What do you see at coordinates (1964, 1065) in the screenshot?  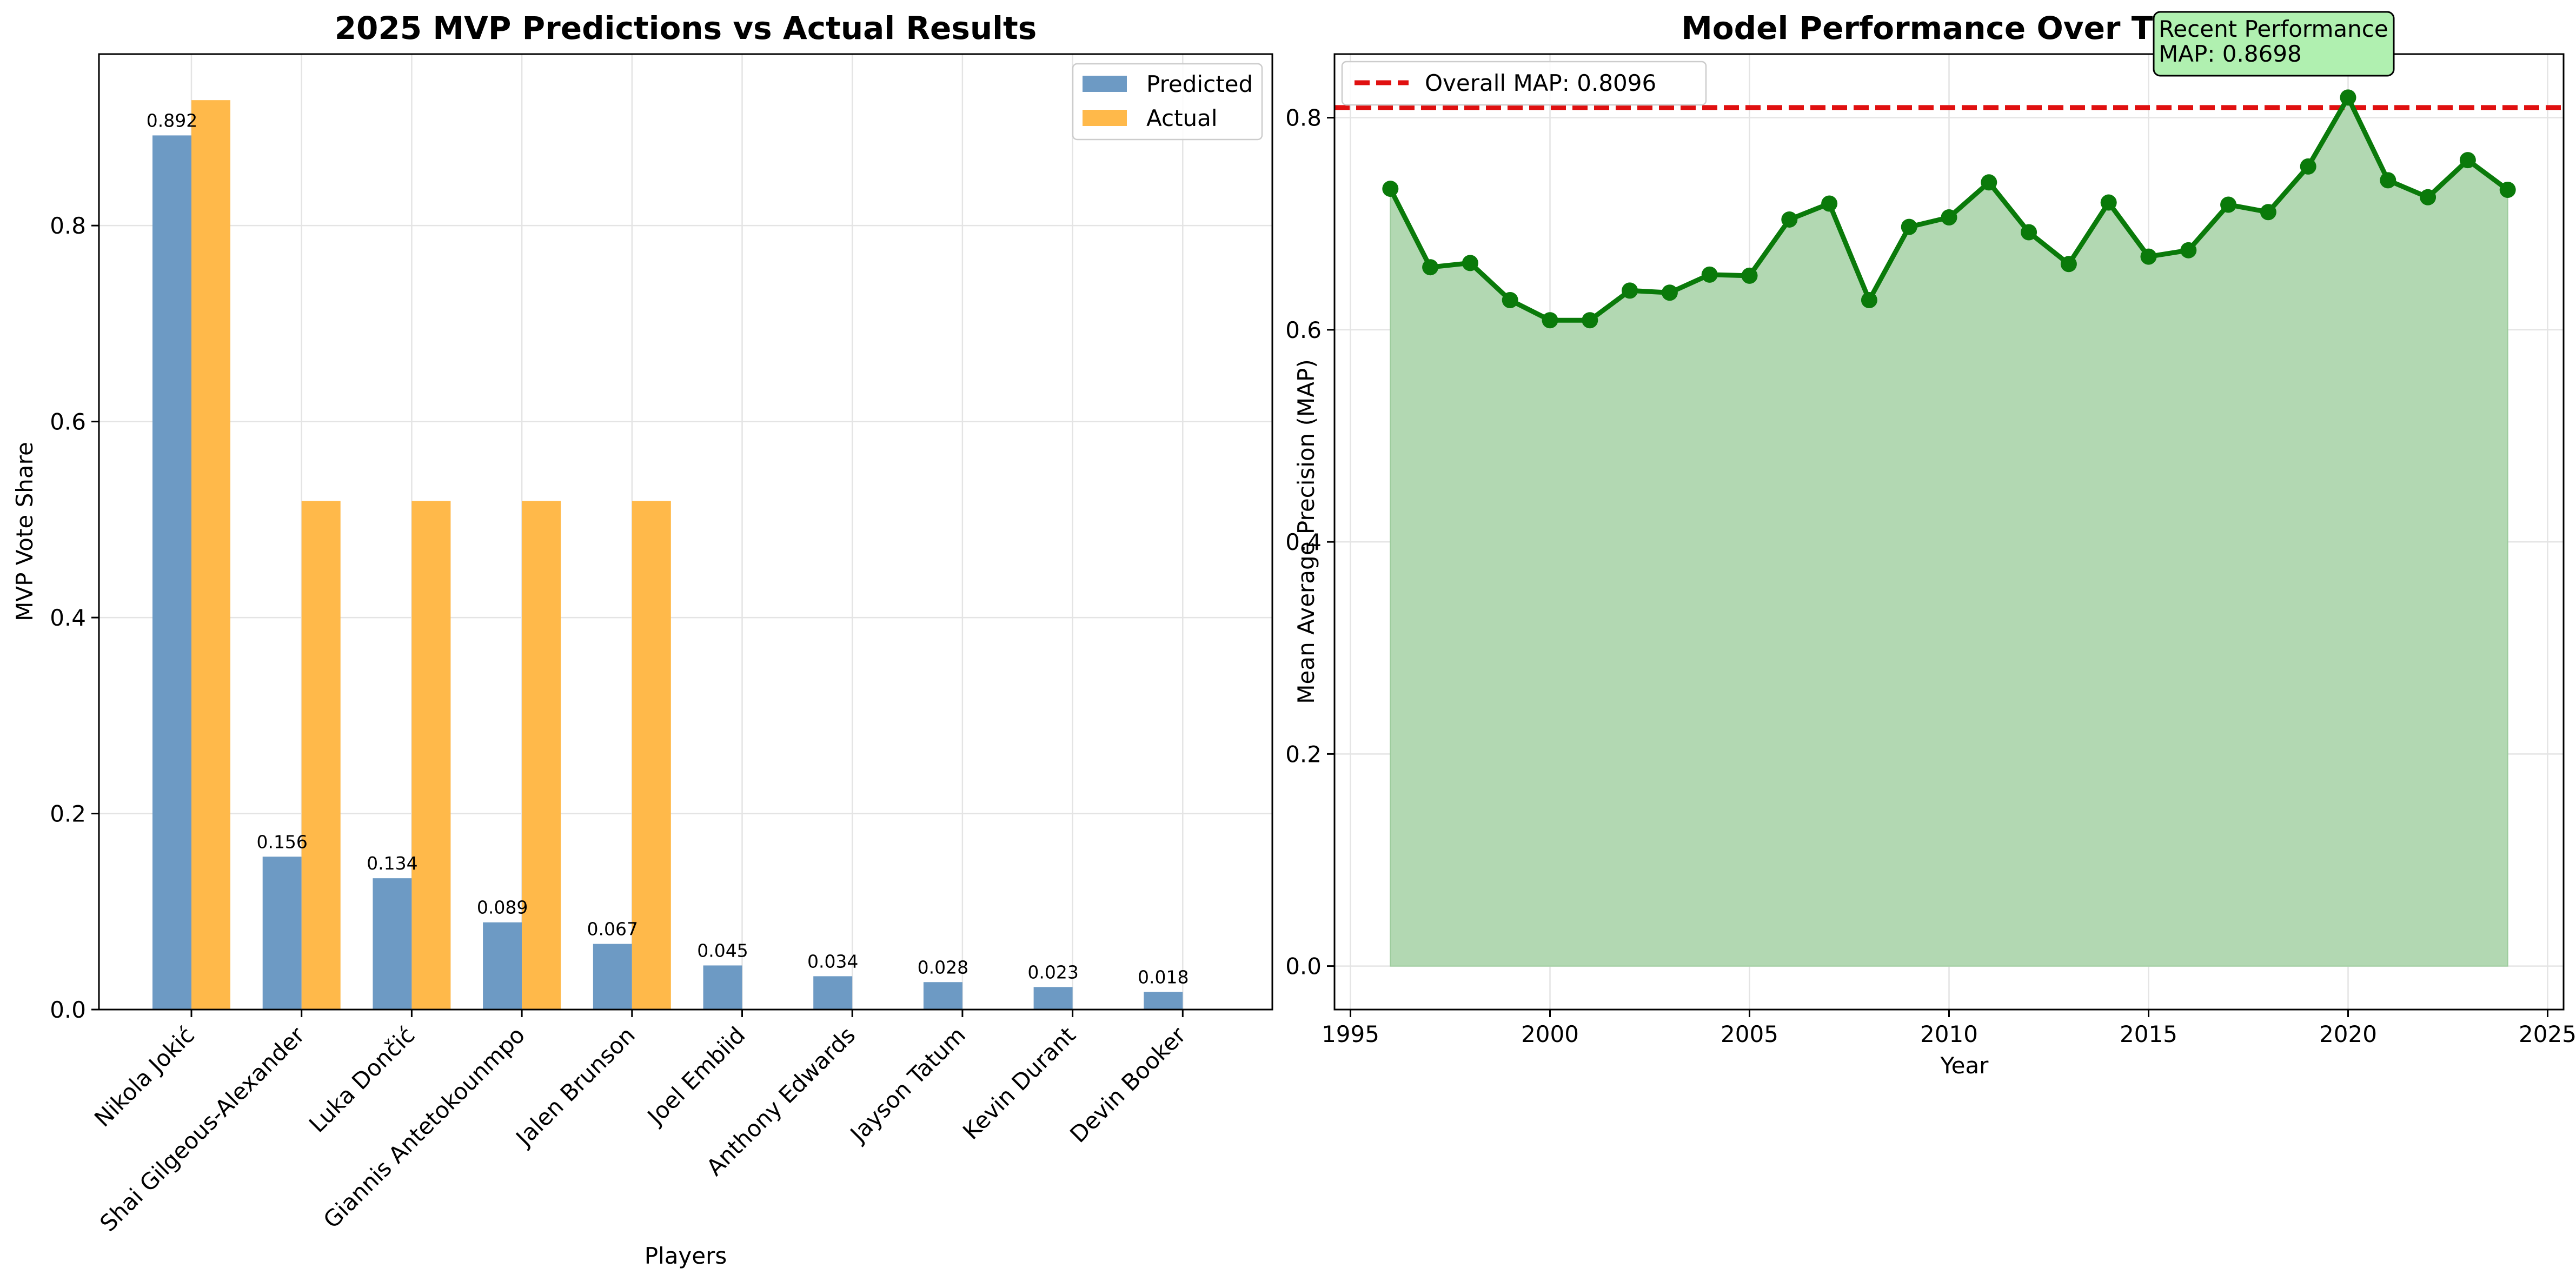 I see `line-chart-x-axis-label: Year` at bounding box center [1964, 1065].